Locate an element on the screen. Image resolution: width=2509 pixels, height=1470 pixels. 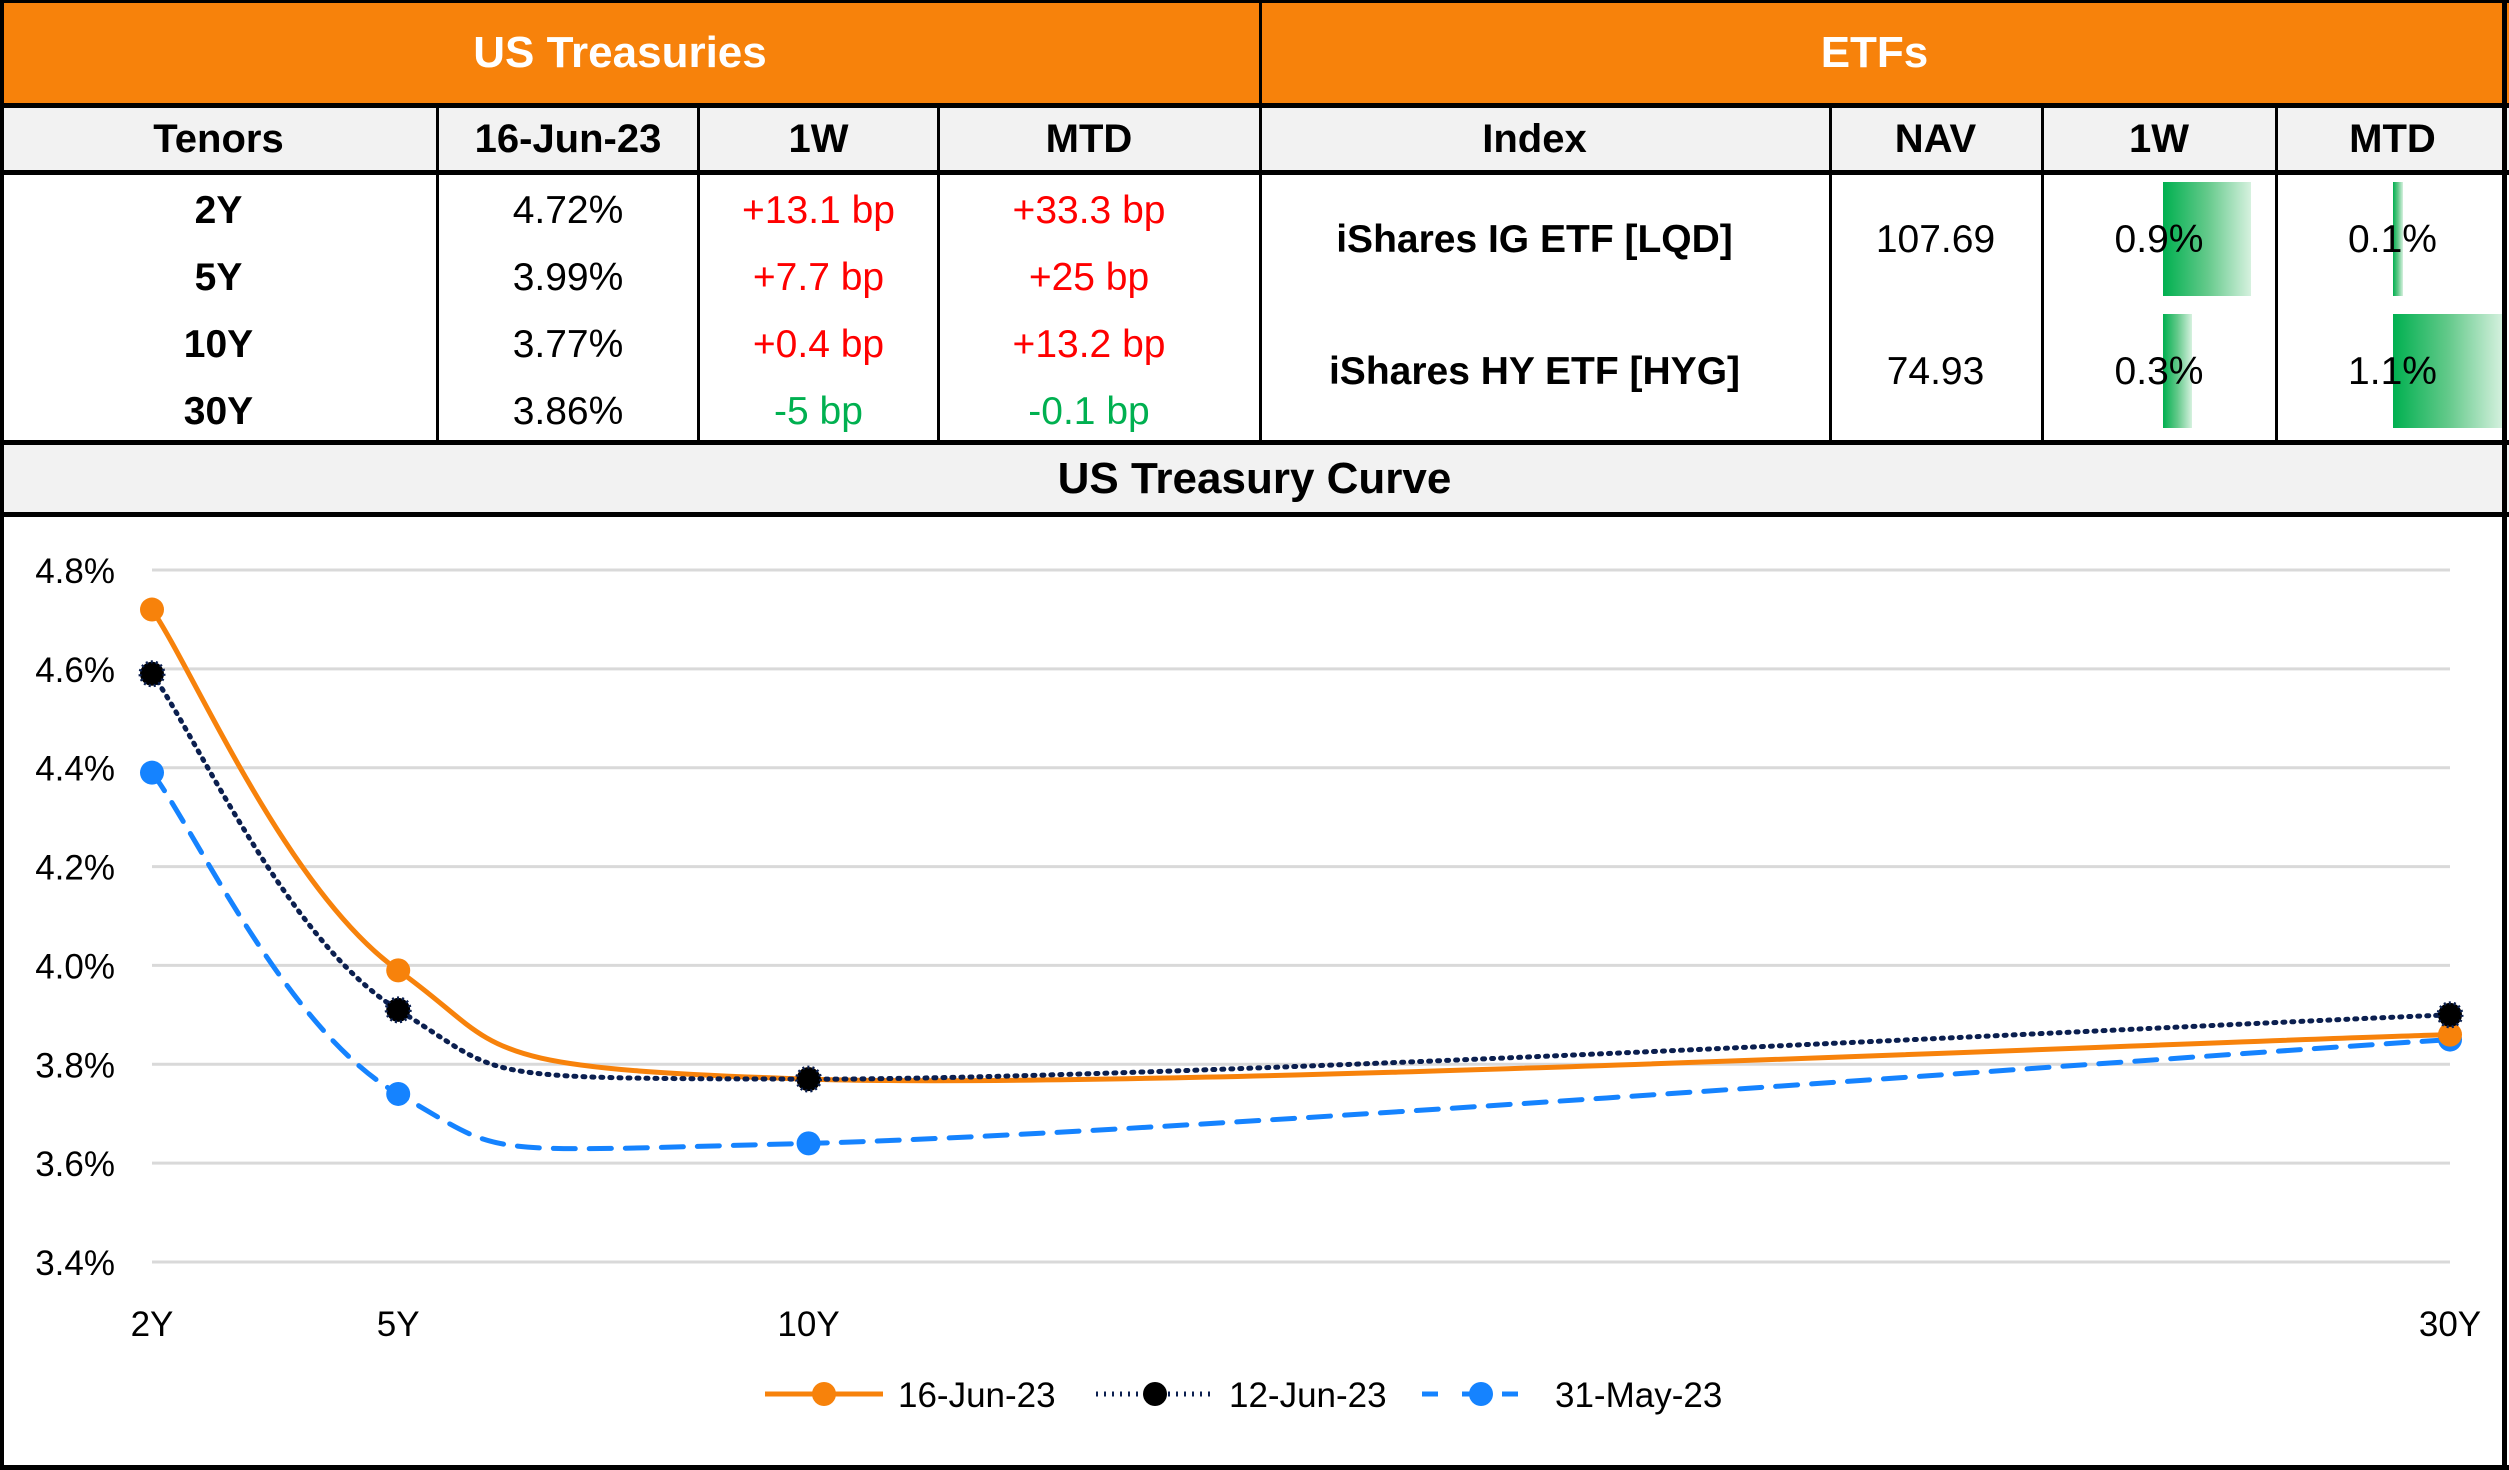
etfs-title: ETFs is located at coordinates (1874, 52).